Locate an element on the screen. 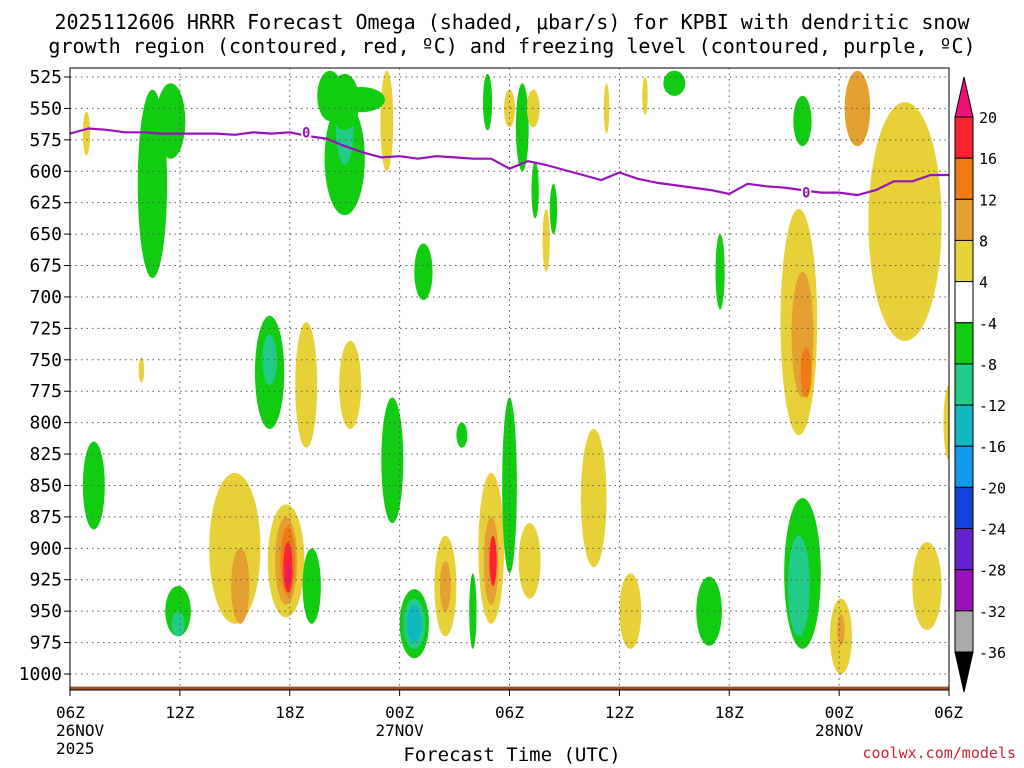 The image size is (1024, 768). ground-fill is located at coordinates (509, 688).